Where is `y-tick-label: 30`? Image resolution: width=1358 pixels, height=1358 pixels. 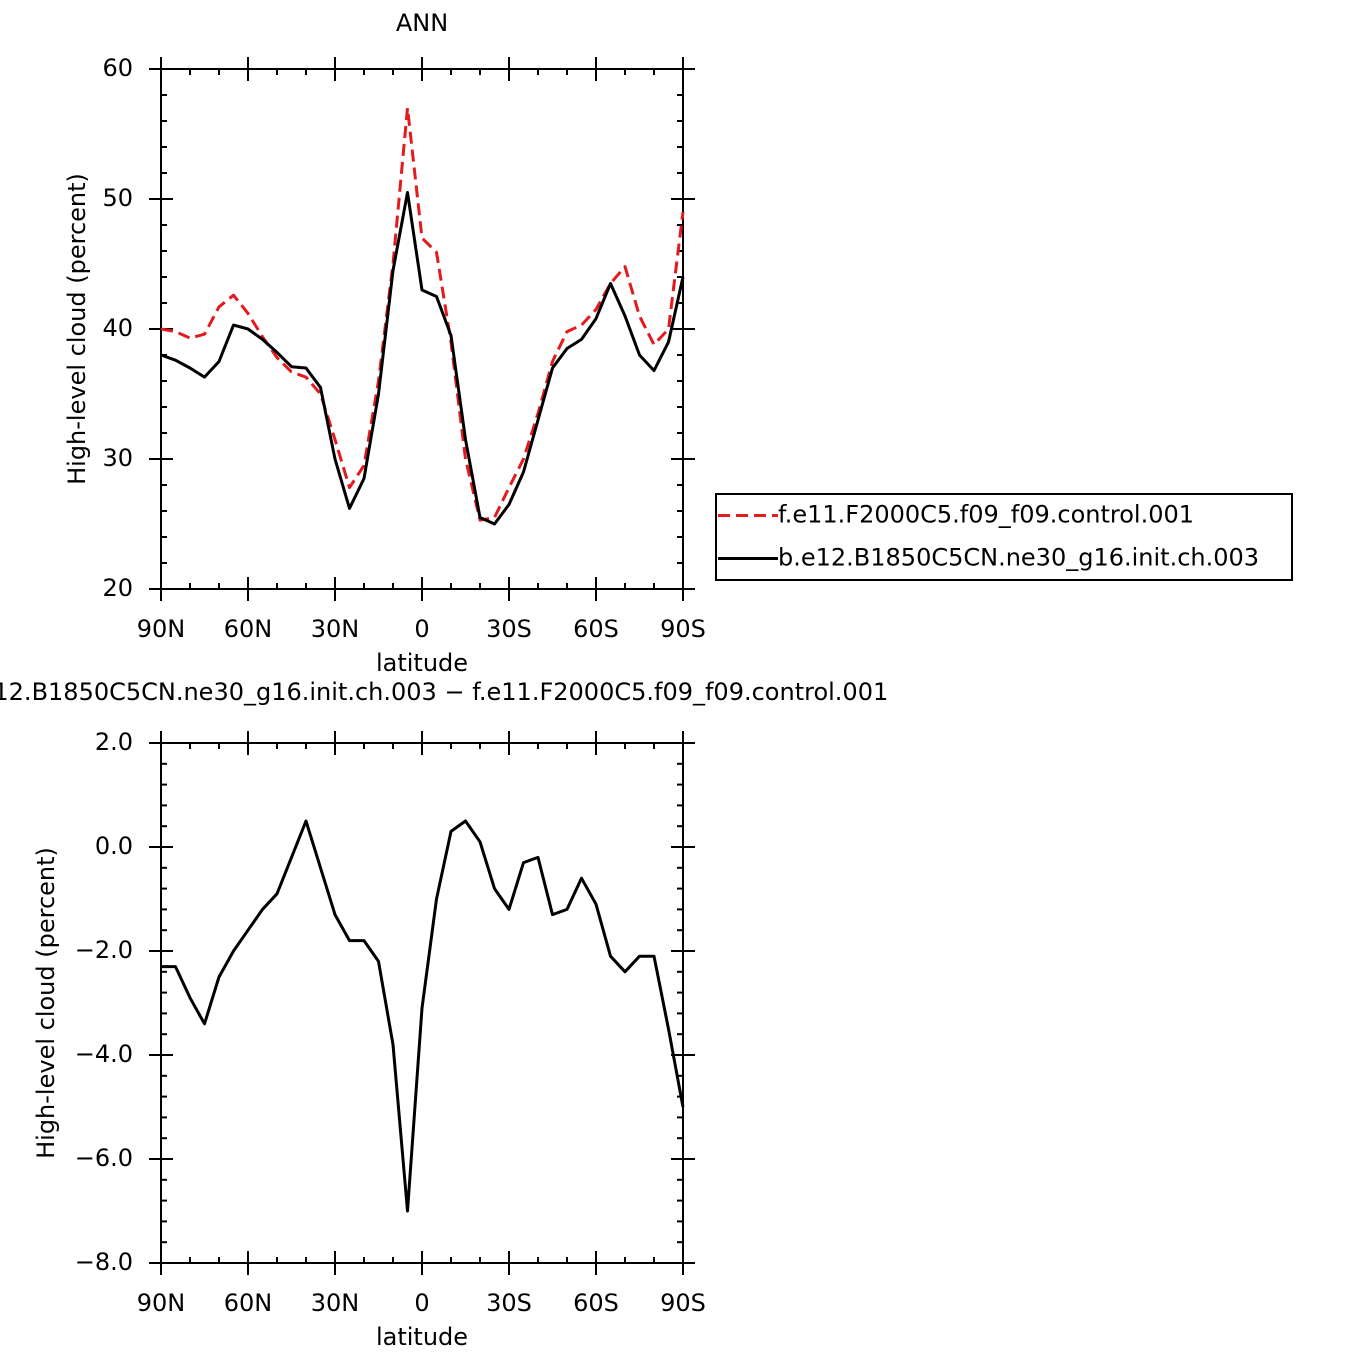 y-tick-label: 30 is located at coordinates (117, 458).